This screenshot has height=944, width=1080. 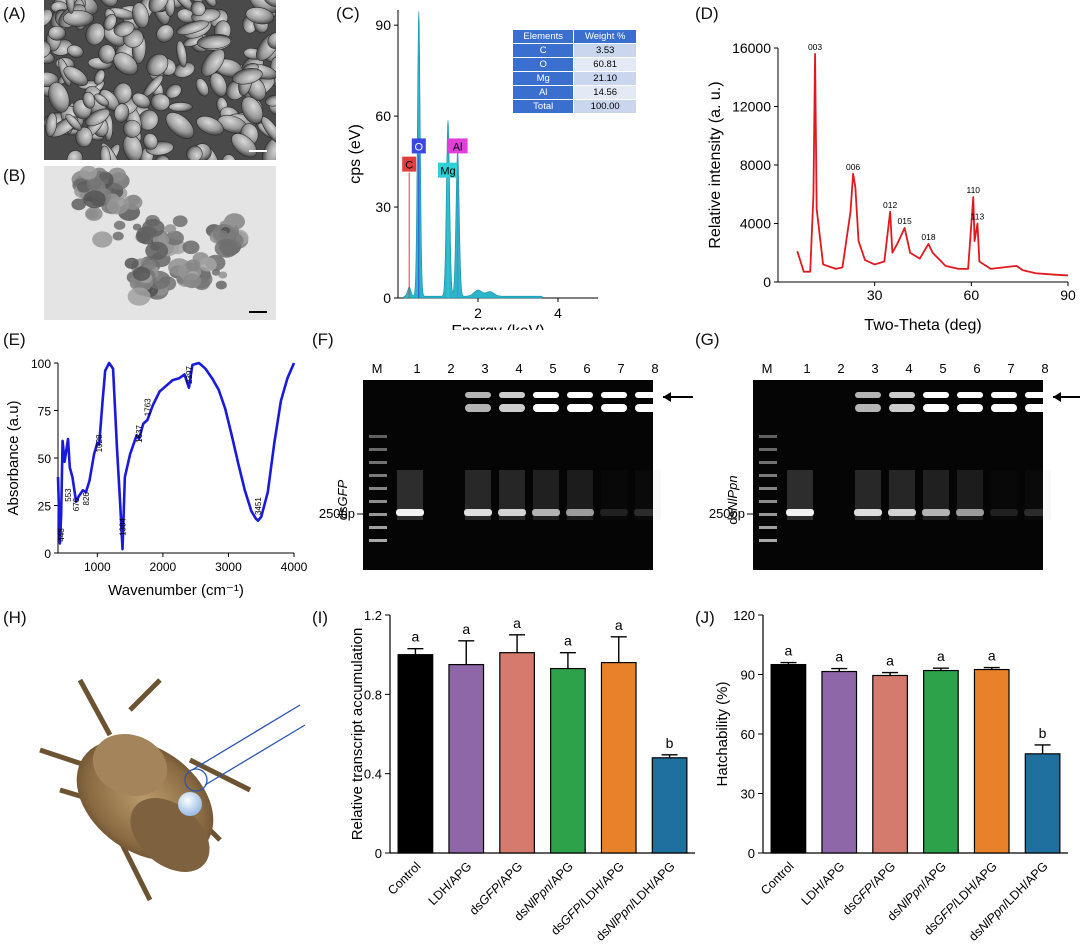 What do you see at coordinates (605, 50) in the screenshot?
I see `table-cell-weight: 3.53` at bounding box center [605, 50].